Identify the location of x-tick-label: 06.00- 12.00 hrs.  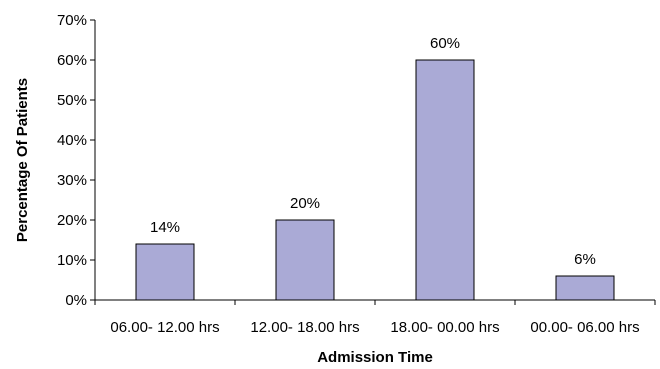
(164, 327).